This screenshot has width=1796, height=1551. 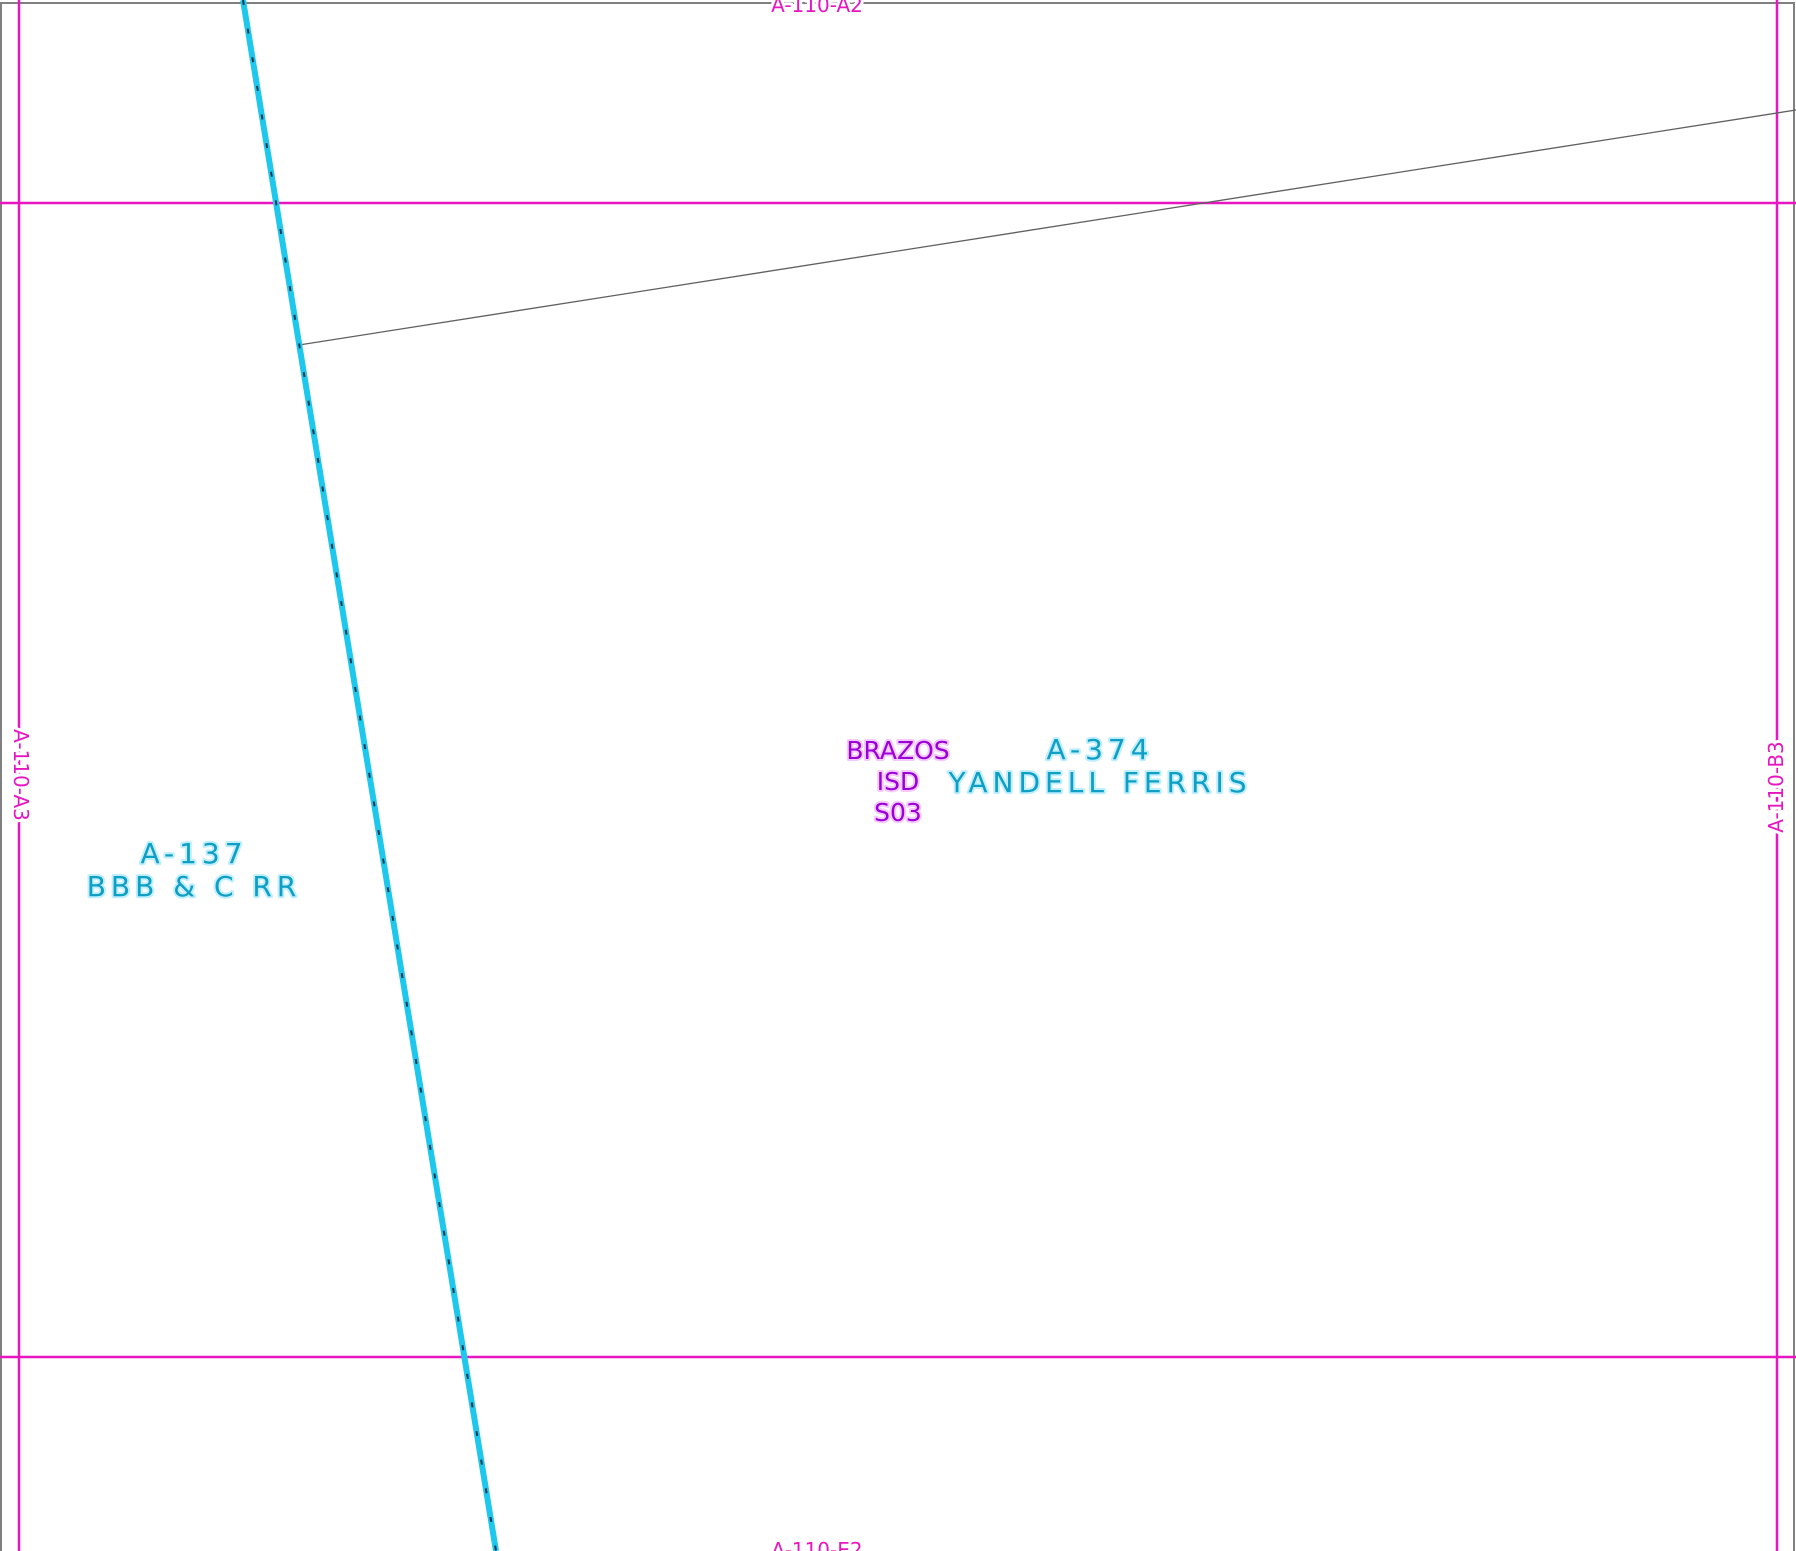 I want to click on abstract-name-main: YANDELL FERRIS, so click(x=1099, y=782).